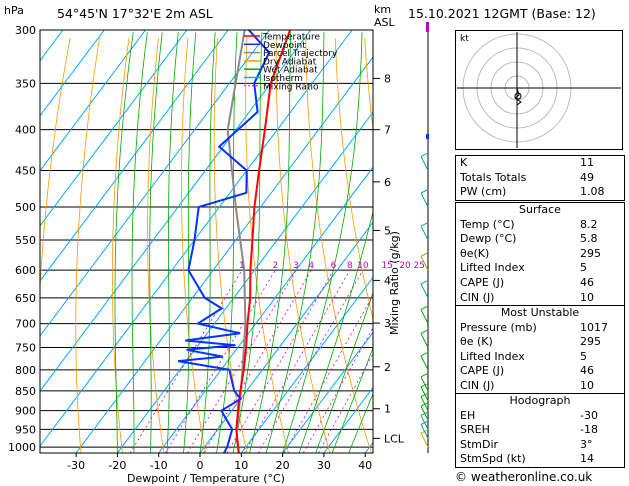 Image resolution: width=629 pixels, height=486 pixels. What do you see at coordinates (76, 465) in the screenshot?
I see `temperature-tick-label: -30` at bounding box center [76, 465].